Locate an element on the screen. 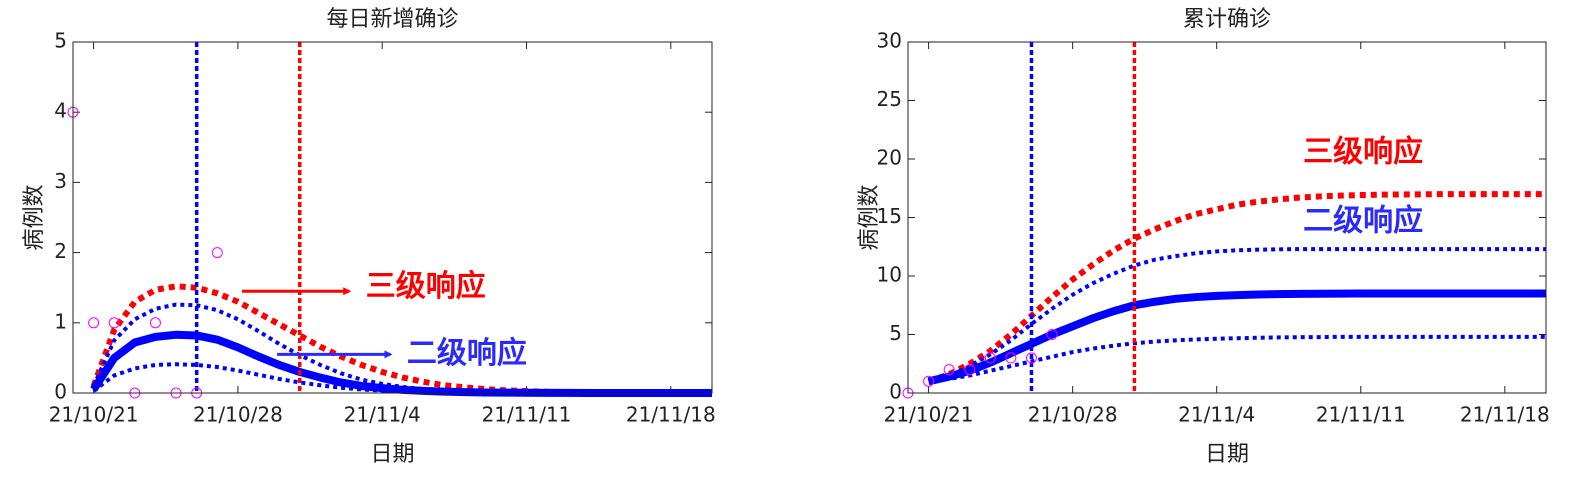 The height and width of the screenshot is (478, 1591). y-tick-label: 10 is located at coordinates (889, 275).